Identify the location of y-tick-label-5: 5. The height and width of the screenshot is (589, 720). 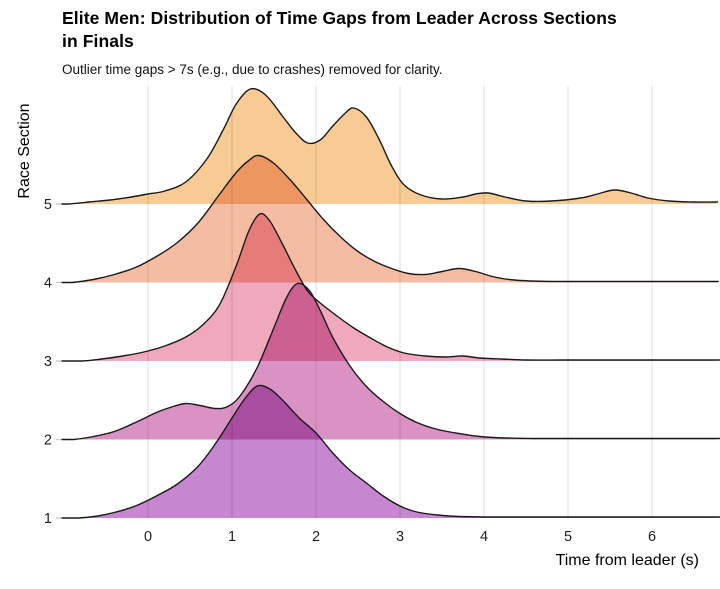
(48, 205).